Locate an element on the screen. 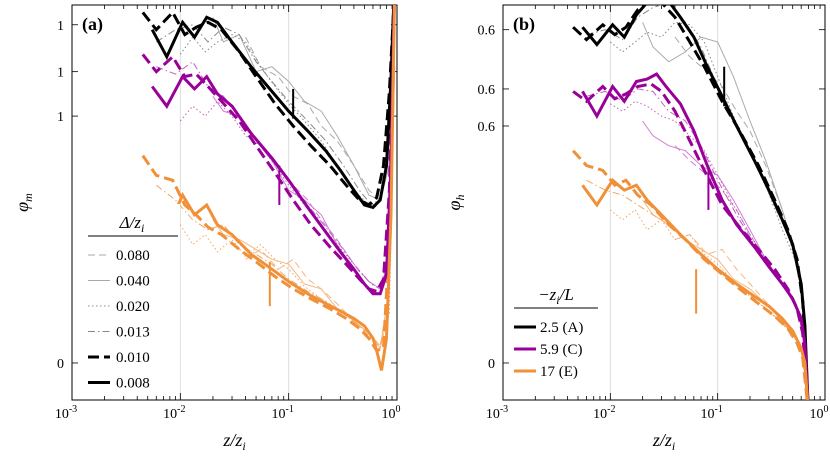  y-axis-label: φm is located at coordinates (23, 202).